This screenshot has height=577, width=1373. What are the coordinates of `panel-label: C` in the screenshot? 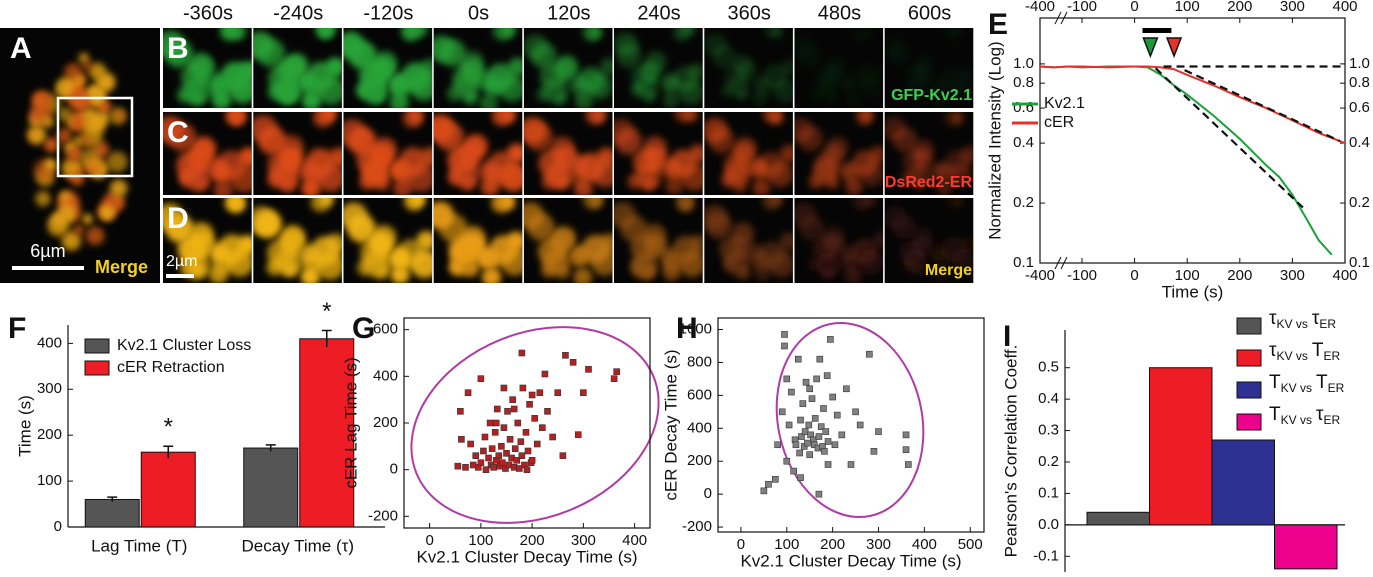 It's located at (178, 132).